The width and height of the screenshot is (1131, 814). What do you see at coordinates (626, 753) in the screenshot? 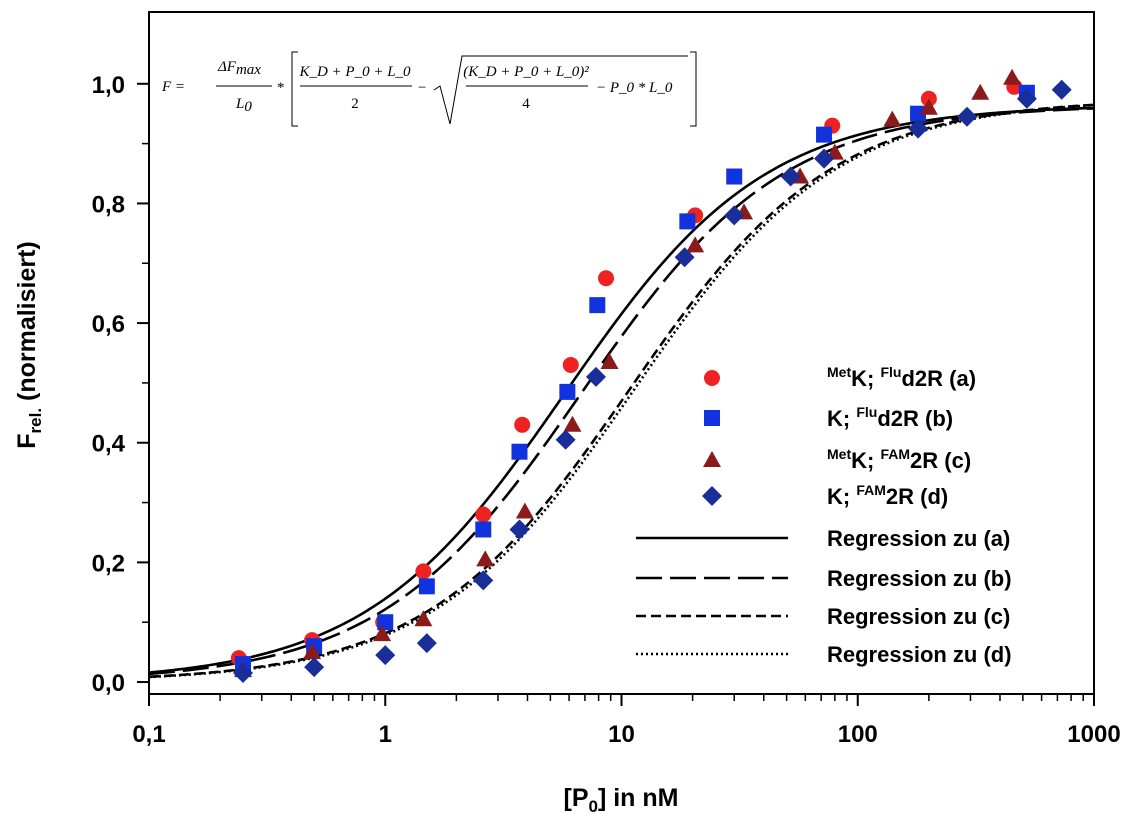
I see `x-axis: 0,1 1 10 100 1000 [P0] in nM` at bounding box center [626, 753].